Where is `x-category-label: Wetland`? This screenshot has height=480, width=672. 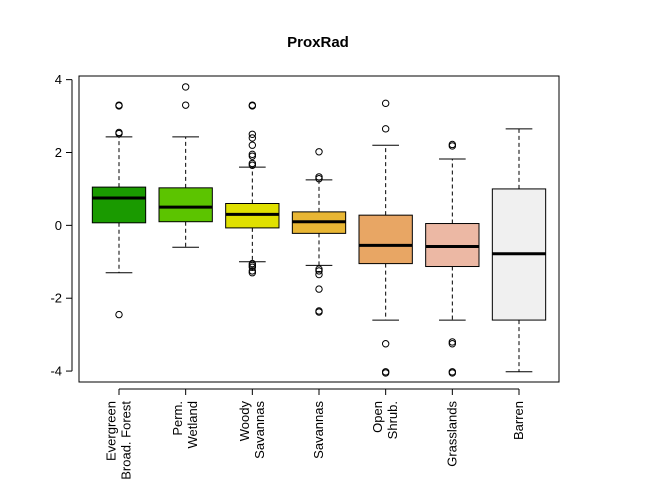
x-category-label: Wetland is located at coordinates (192, 424).